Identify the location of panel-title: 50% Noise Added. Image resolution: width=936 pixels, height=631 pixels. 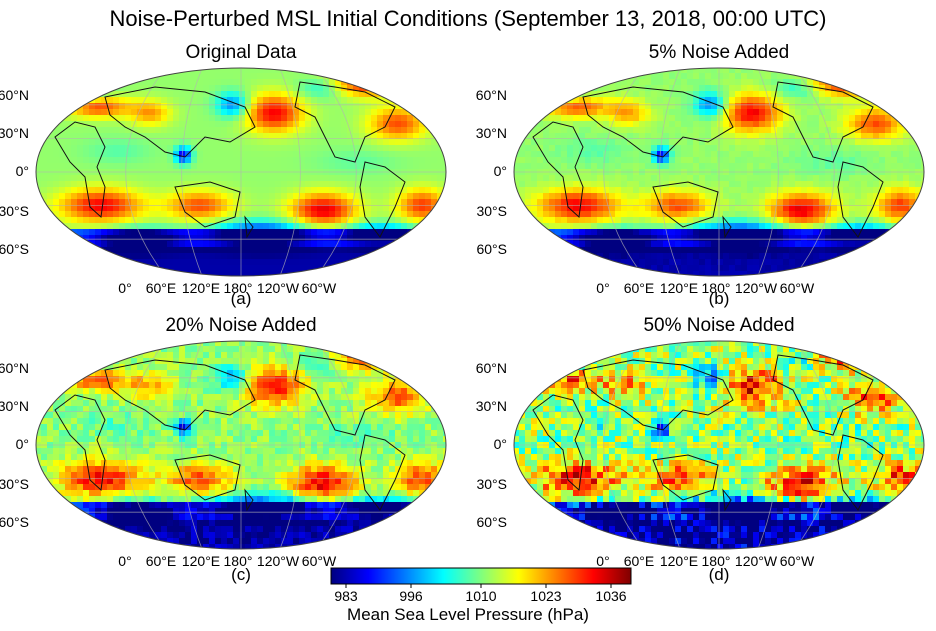
(719, 325).